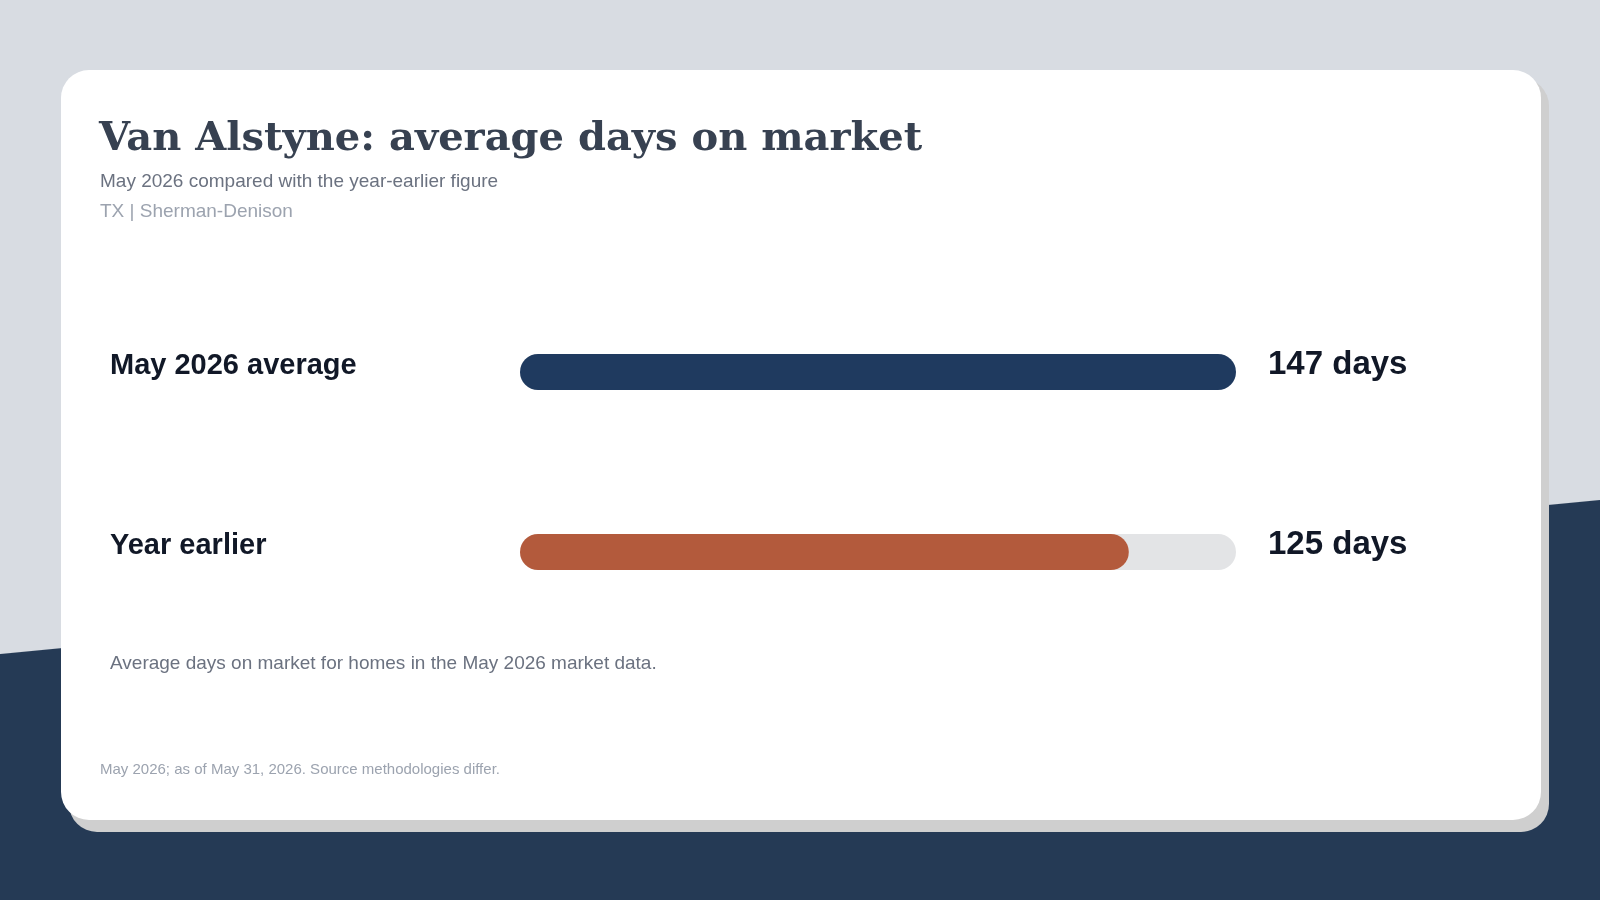 This screenshot has width=1600, height=900. Describe the element at coordinates (510, 135) in the screenshot. I see `chart-title: Van Alstyne: average days on market` at that location.